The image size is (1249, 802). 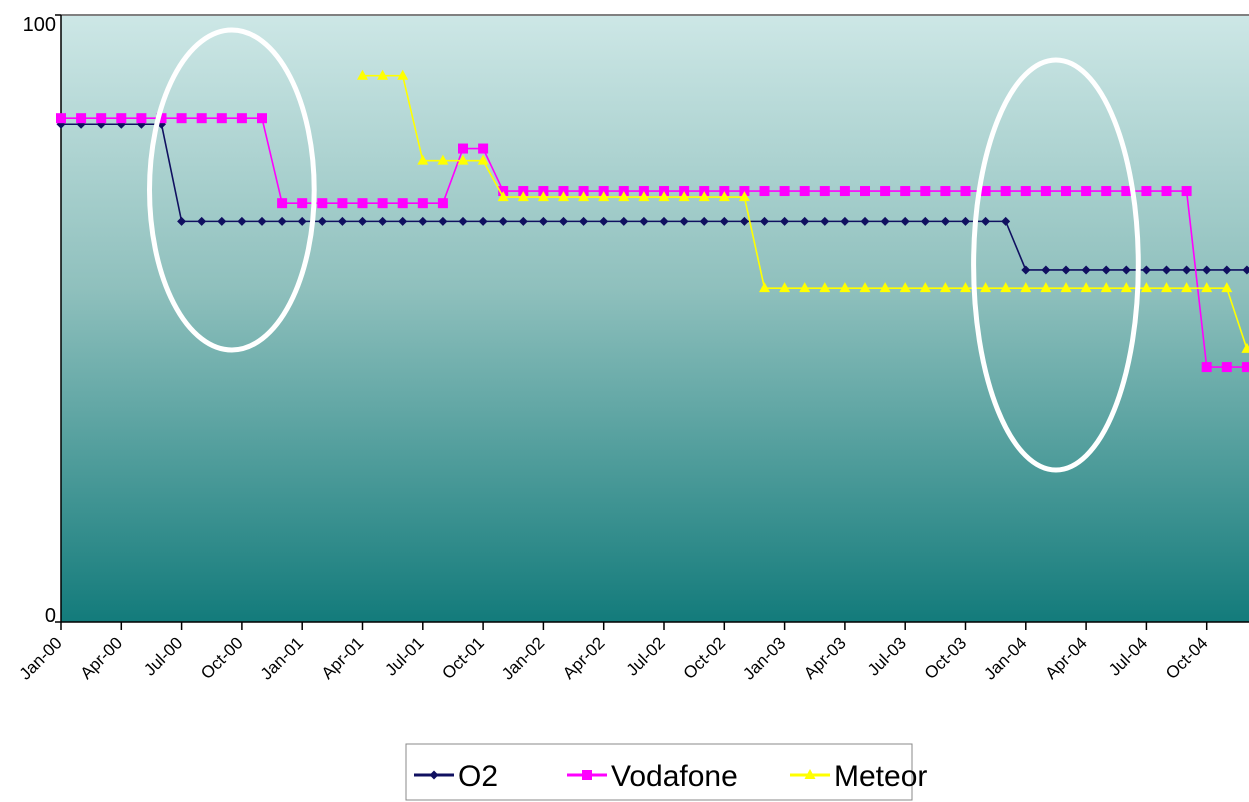 I want to click on legend: O2 Vodafone Meteor, so click(x=666, y=772).